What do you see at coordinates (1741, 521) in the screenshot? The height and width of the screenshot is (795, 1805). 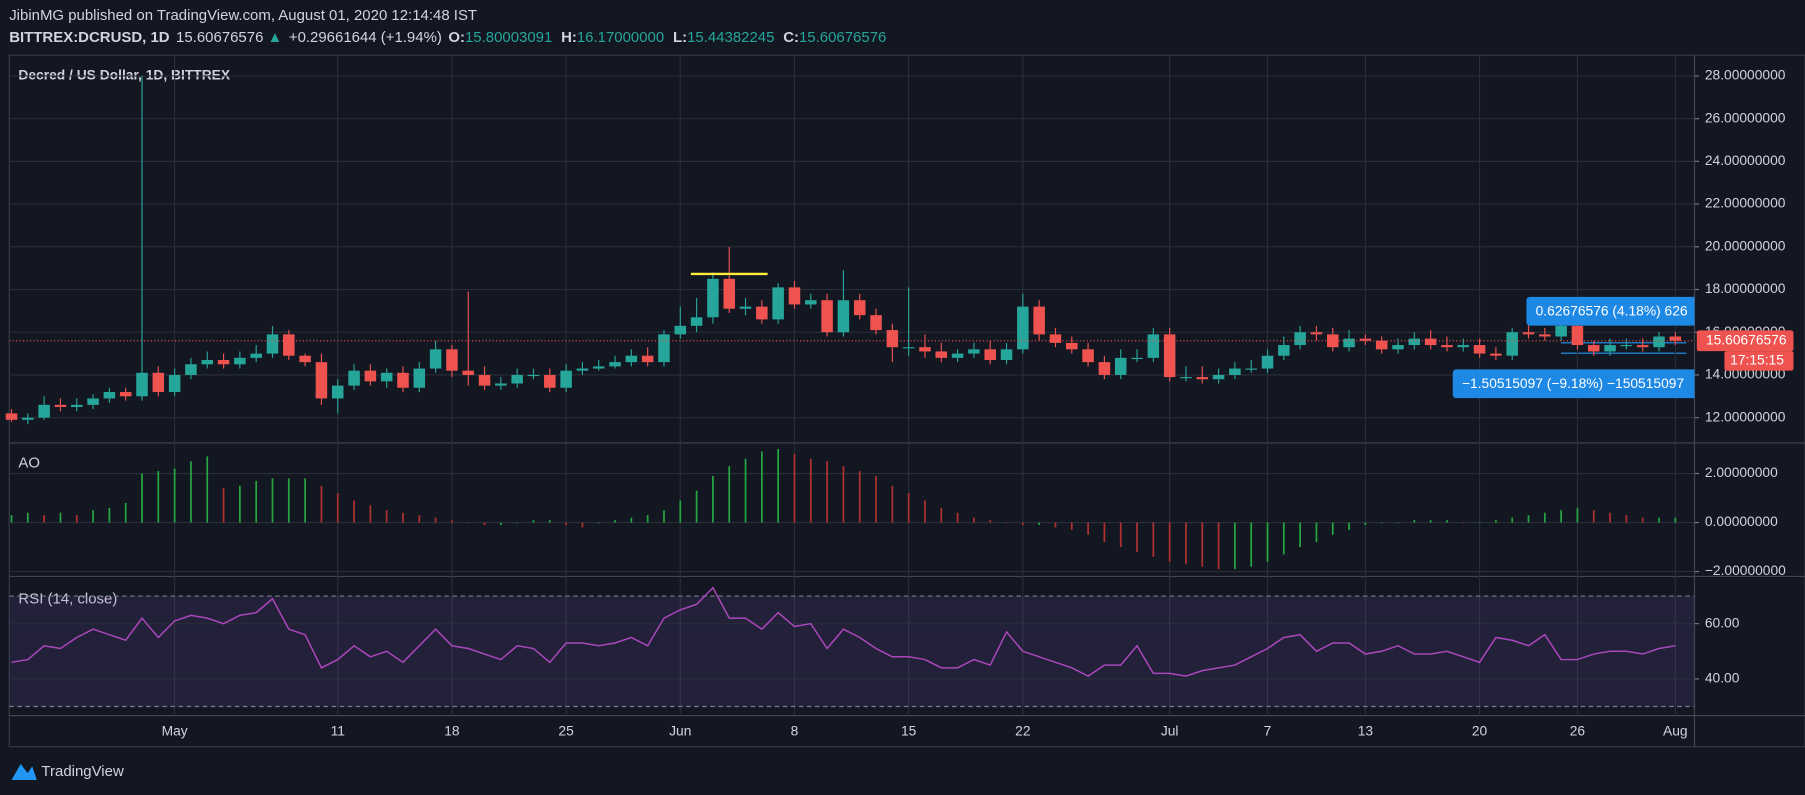 I see `y-tick-label: 0.00000000` at bounding box center [1741, 521].